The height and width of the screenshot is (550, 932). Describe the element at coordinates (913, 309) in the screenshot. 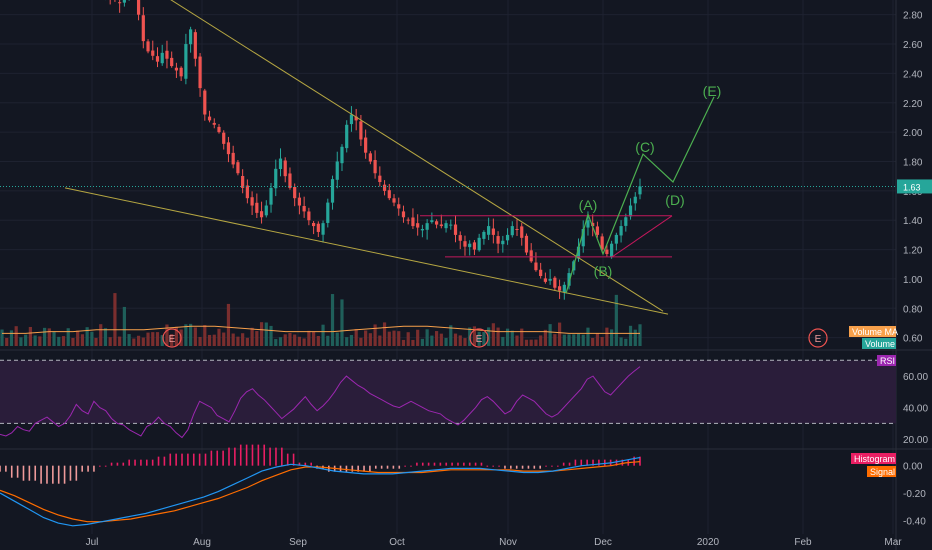

I see `price-tick-10: 0.80` at that location.